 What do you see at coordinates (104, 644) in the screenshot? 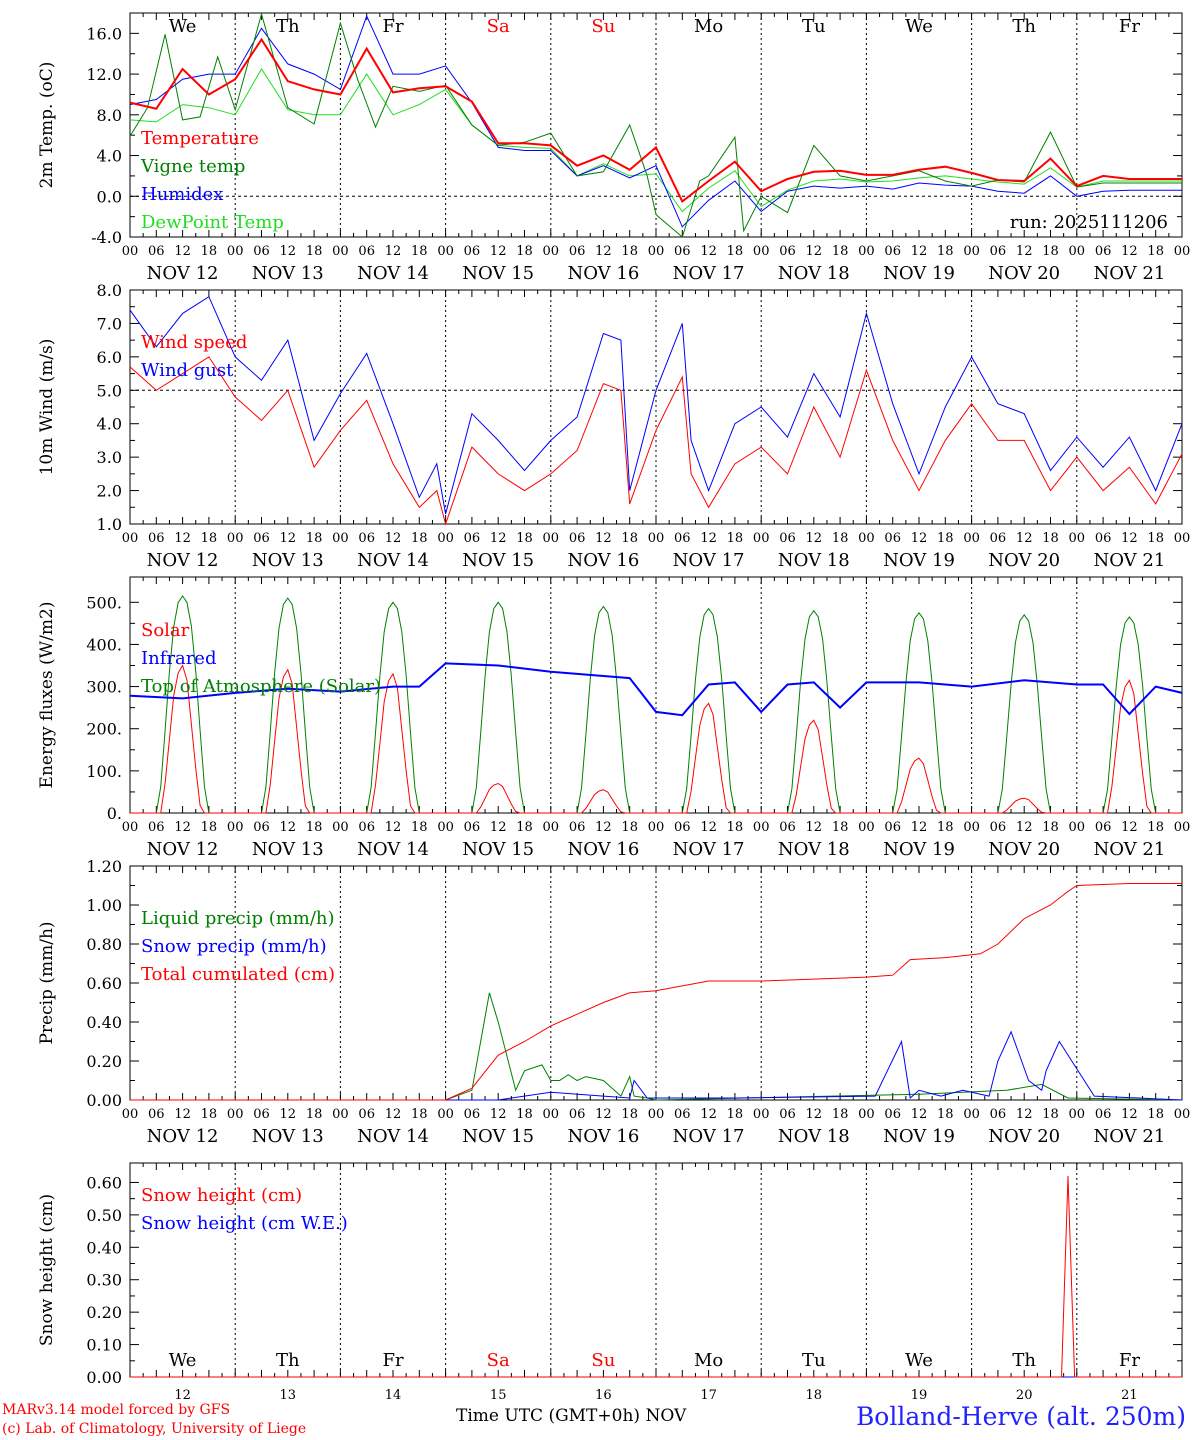
I see `y-tick-label: 400.` at bounding box center [104, 644].